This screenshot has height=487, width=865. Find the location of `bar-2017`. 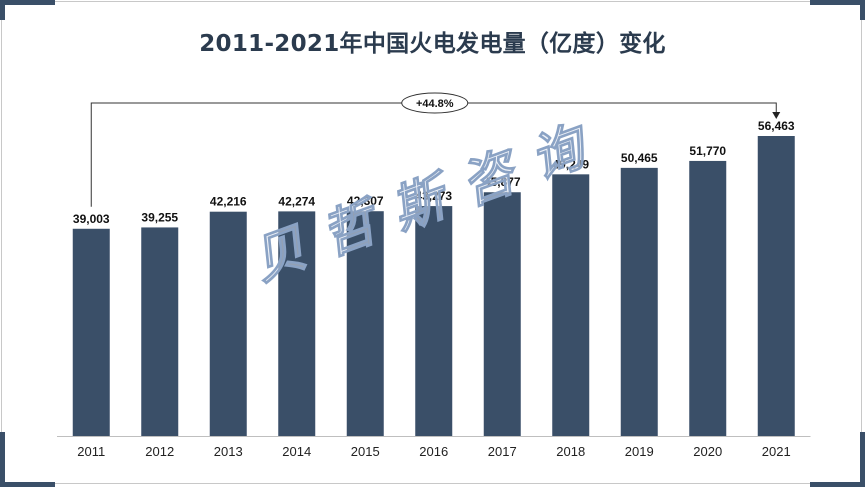

bar-2017 is located at coordinates (502, 314).